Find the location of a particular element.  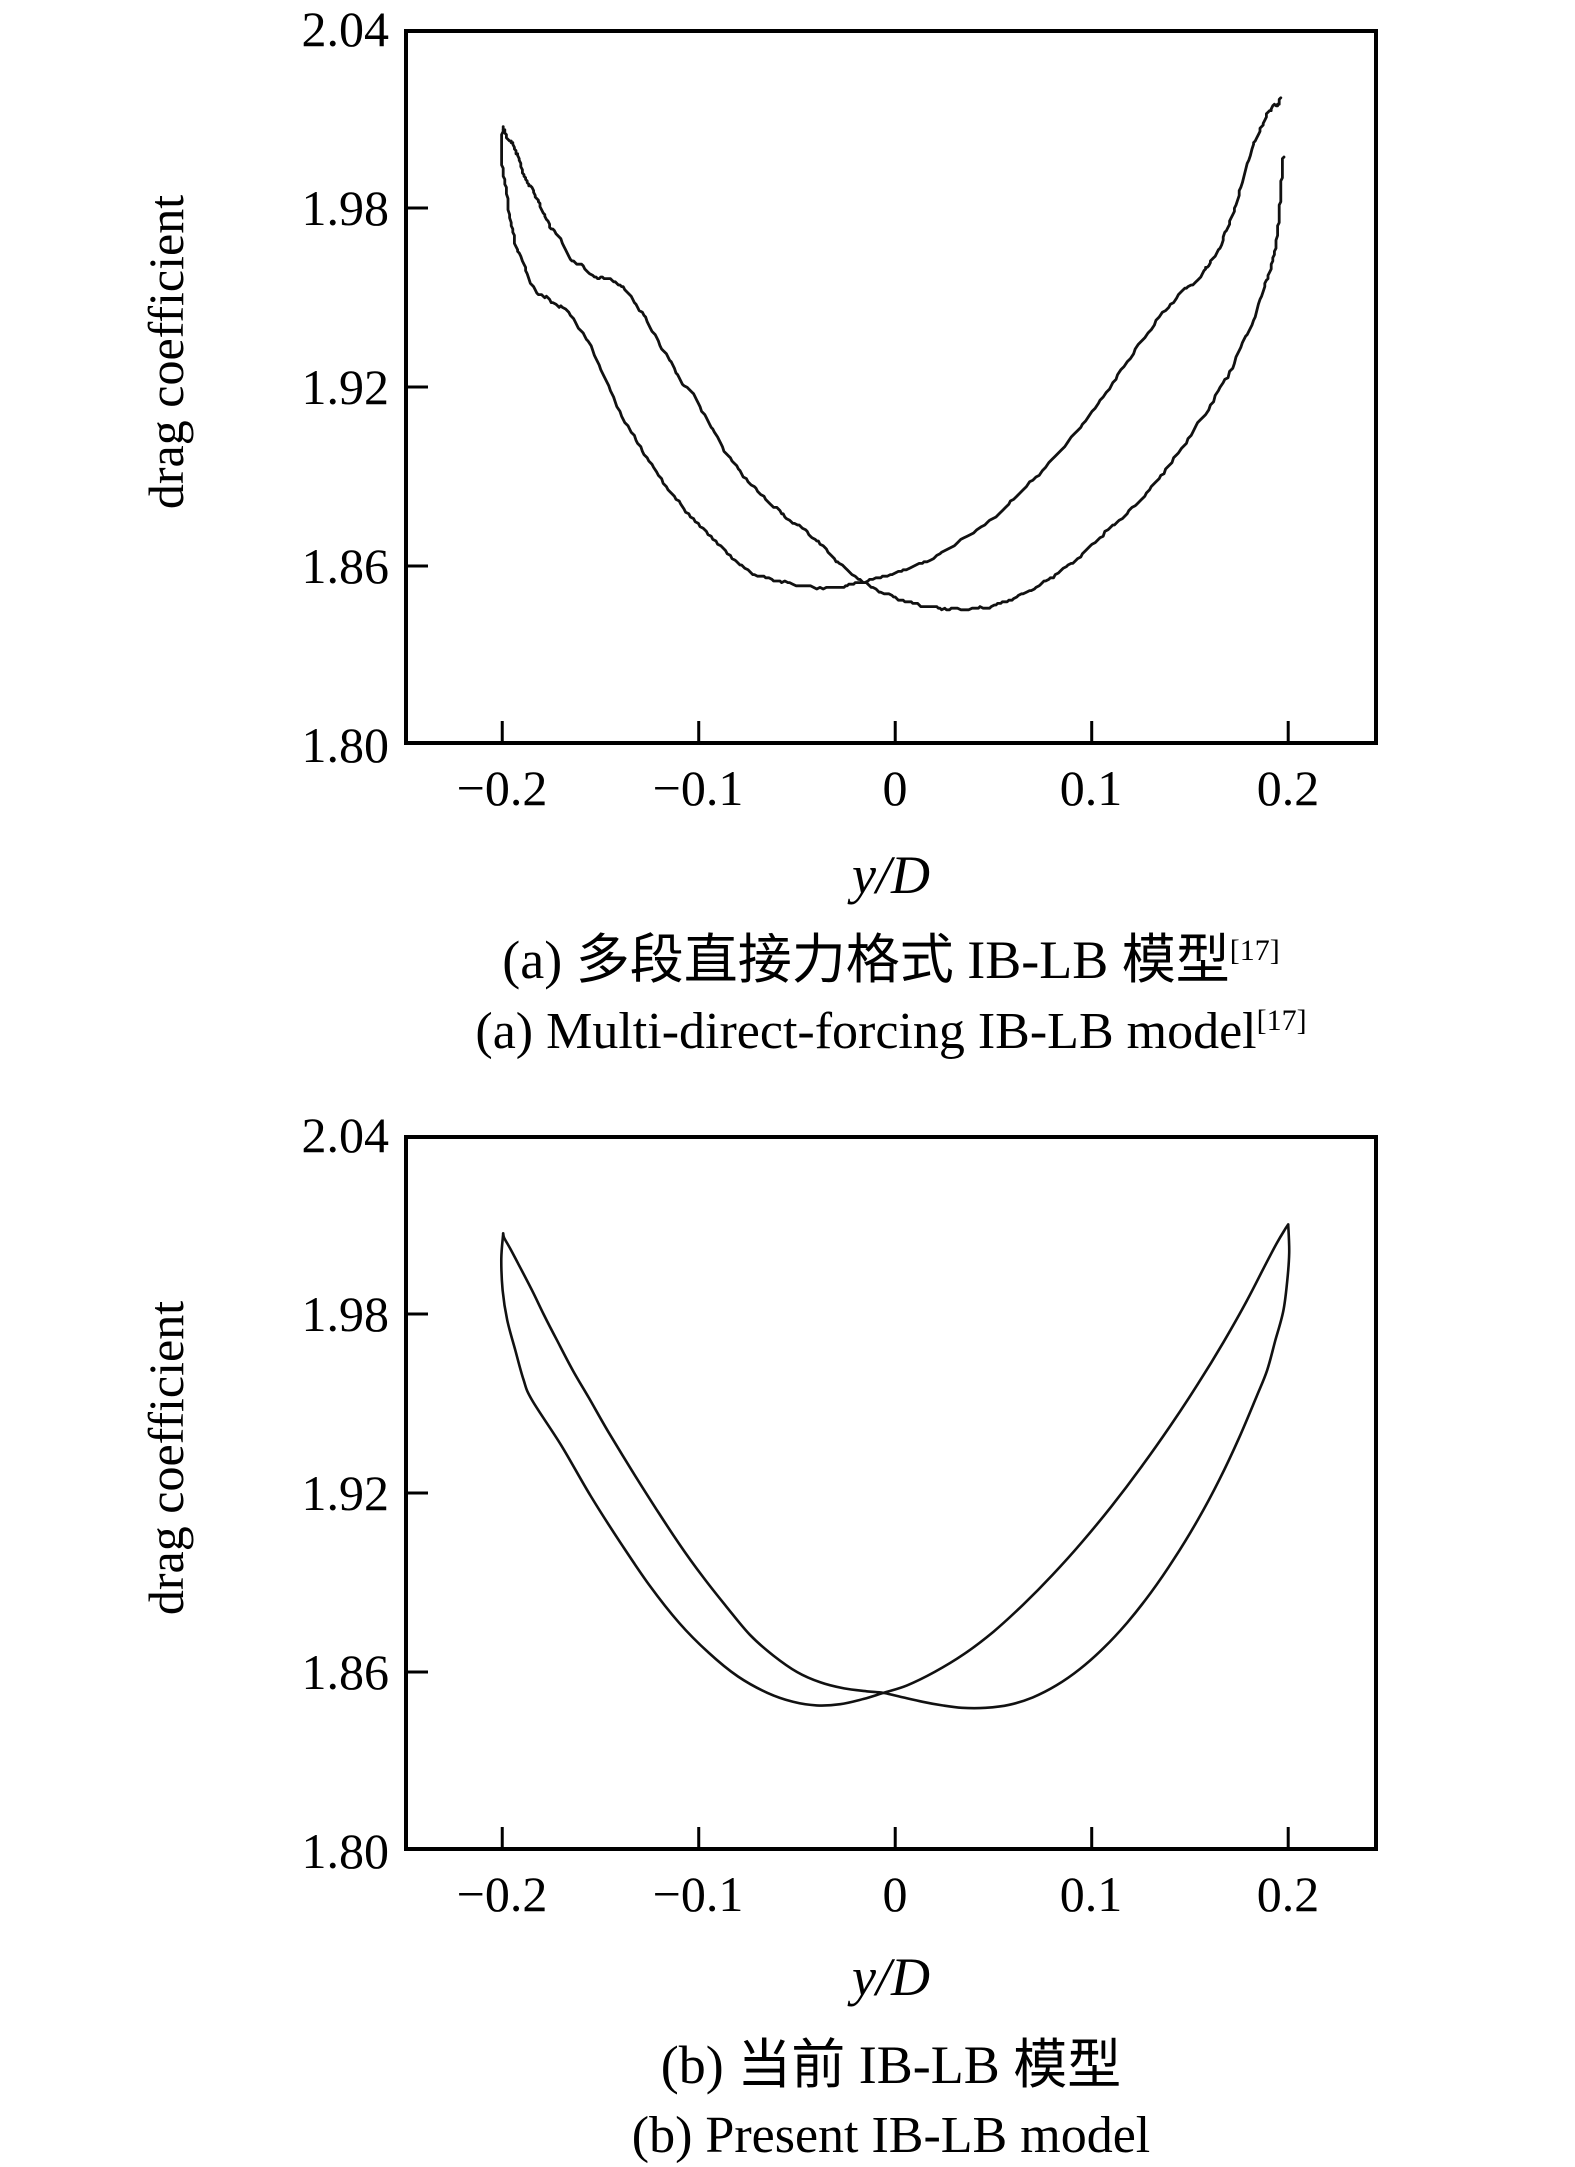

caption-chinese: (a) 多段直接力格式 IB-LB 模型[17] is located at coordinates (891, 960).